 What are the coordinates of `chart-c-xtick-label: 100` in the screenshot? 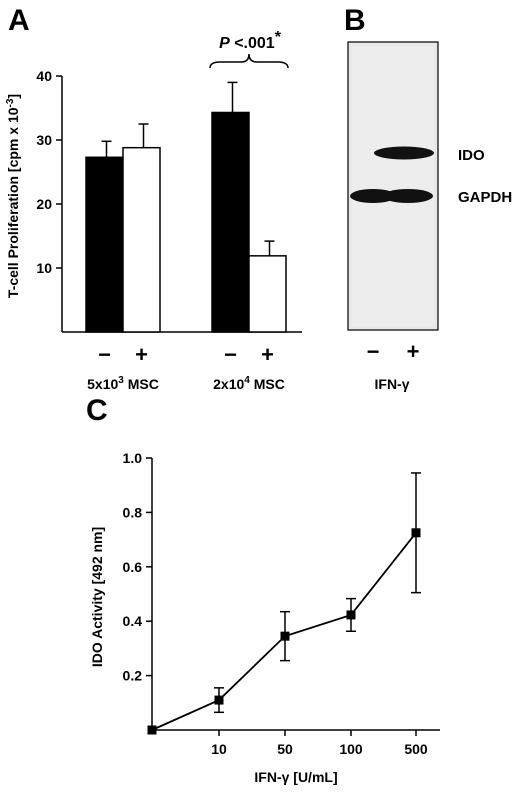 It's located at (351, 749).